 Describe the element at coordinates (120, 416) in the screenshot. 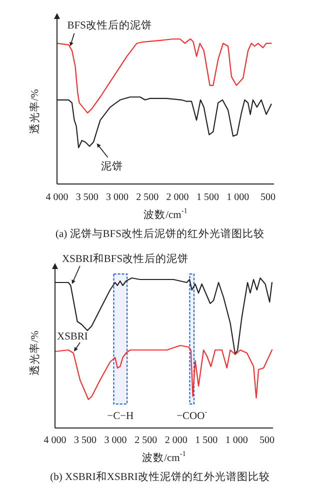

I see `band-label: −C−H` at that location.